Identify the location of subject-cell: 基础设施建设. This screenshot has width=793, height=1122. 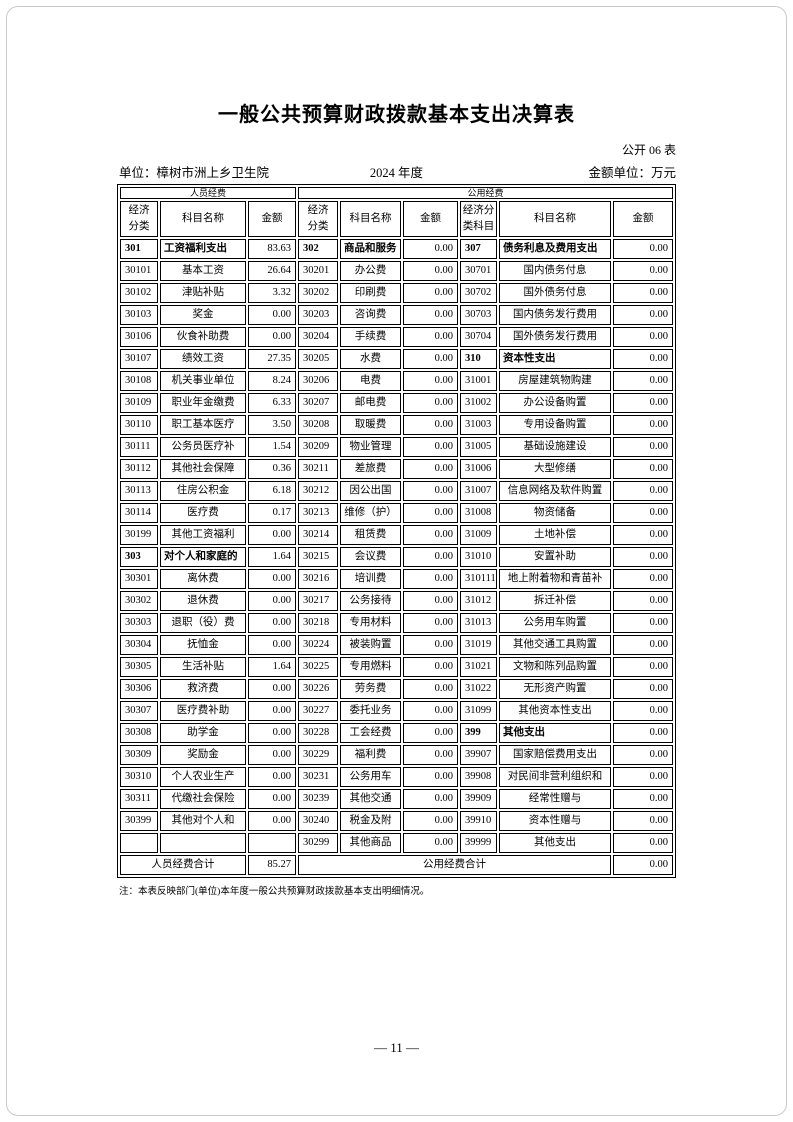
(555, 447).